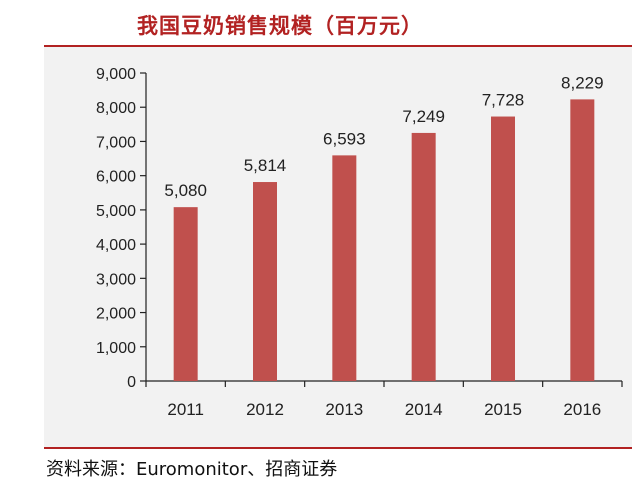 The image size is (640, 491). What do you see at coordinates (338, 448) in the screenshot?
I see `source-divider` at bounding box center [338, 448].